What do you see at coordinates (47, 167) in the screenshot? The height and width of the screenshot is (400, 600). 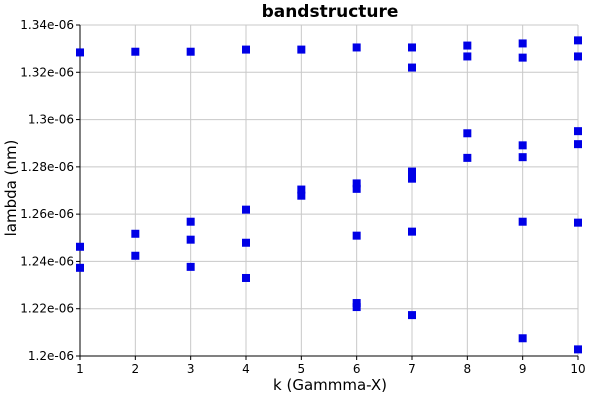 I see `y-tick-label: 1.28e-06` at bounding box center [47, 167].